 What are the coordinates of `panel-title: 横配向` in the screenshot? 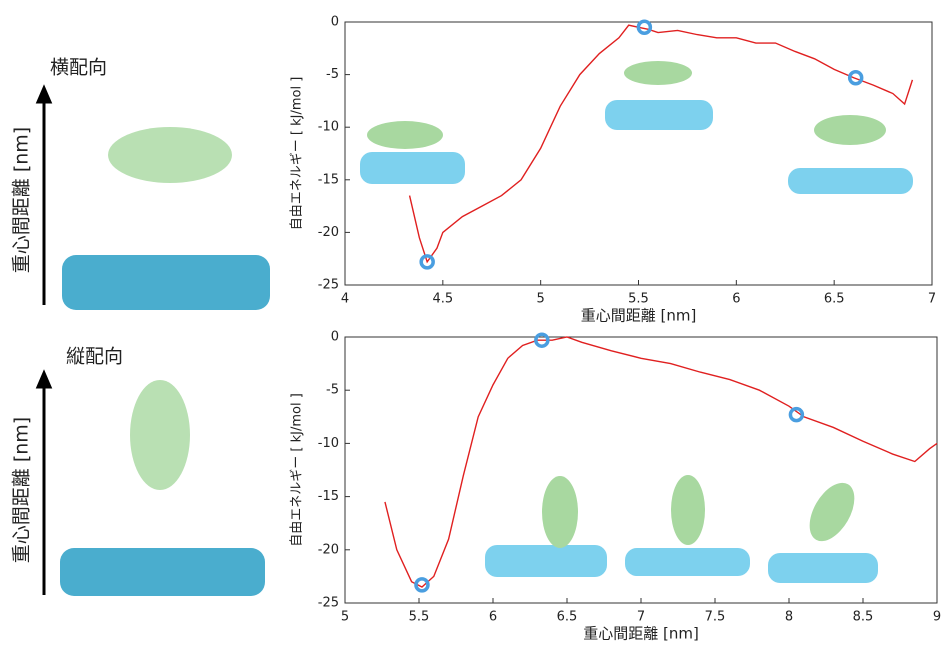 It's located at (78, 68).